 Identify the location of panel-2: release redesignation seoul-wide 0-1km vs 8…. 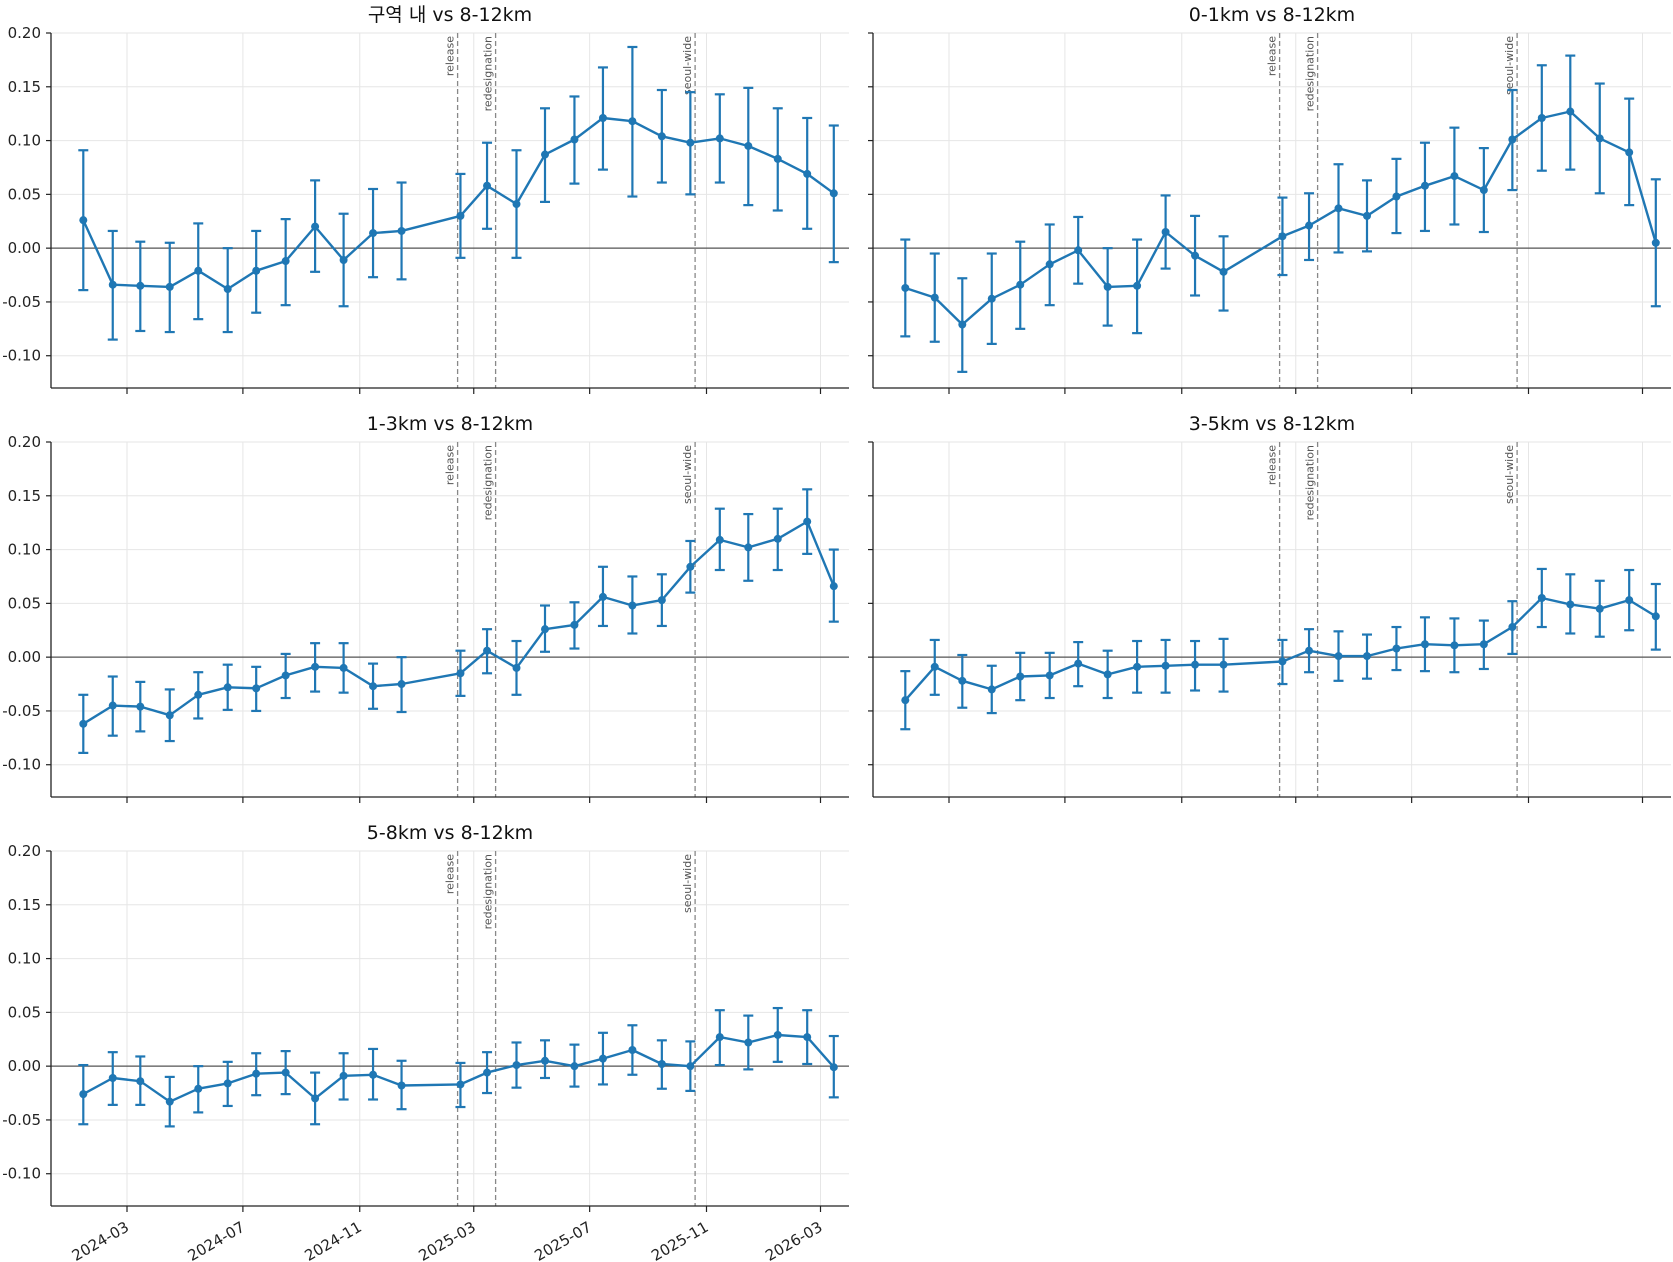
(1269, 199).